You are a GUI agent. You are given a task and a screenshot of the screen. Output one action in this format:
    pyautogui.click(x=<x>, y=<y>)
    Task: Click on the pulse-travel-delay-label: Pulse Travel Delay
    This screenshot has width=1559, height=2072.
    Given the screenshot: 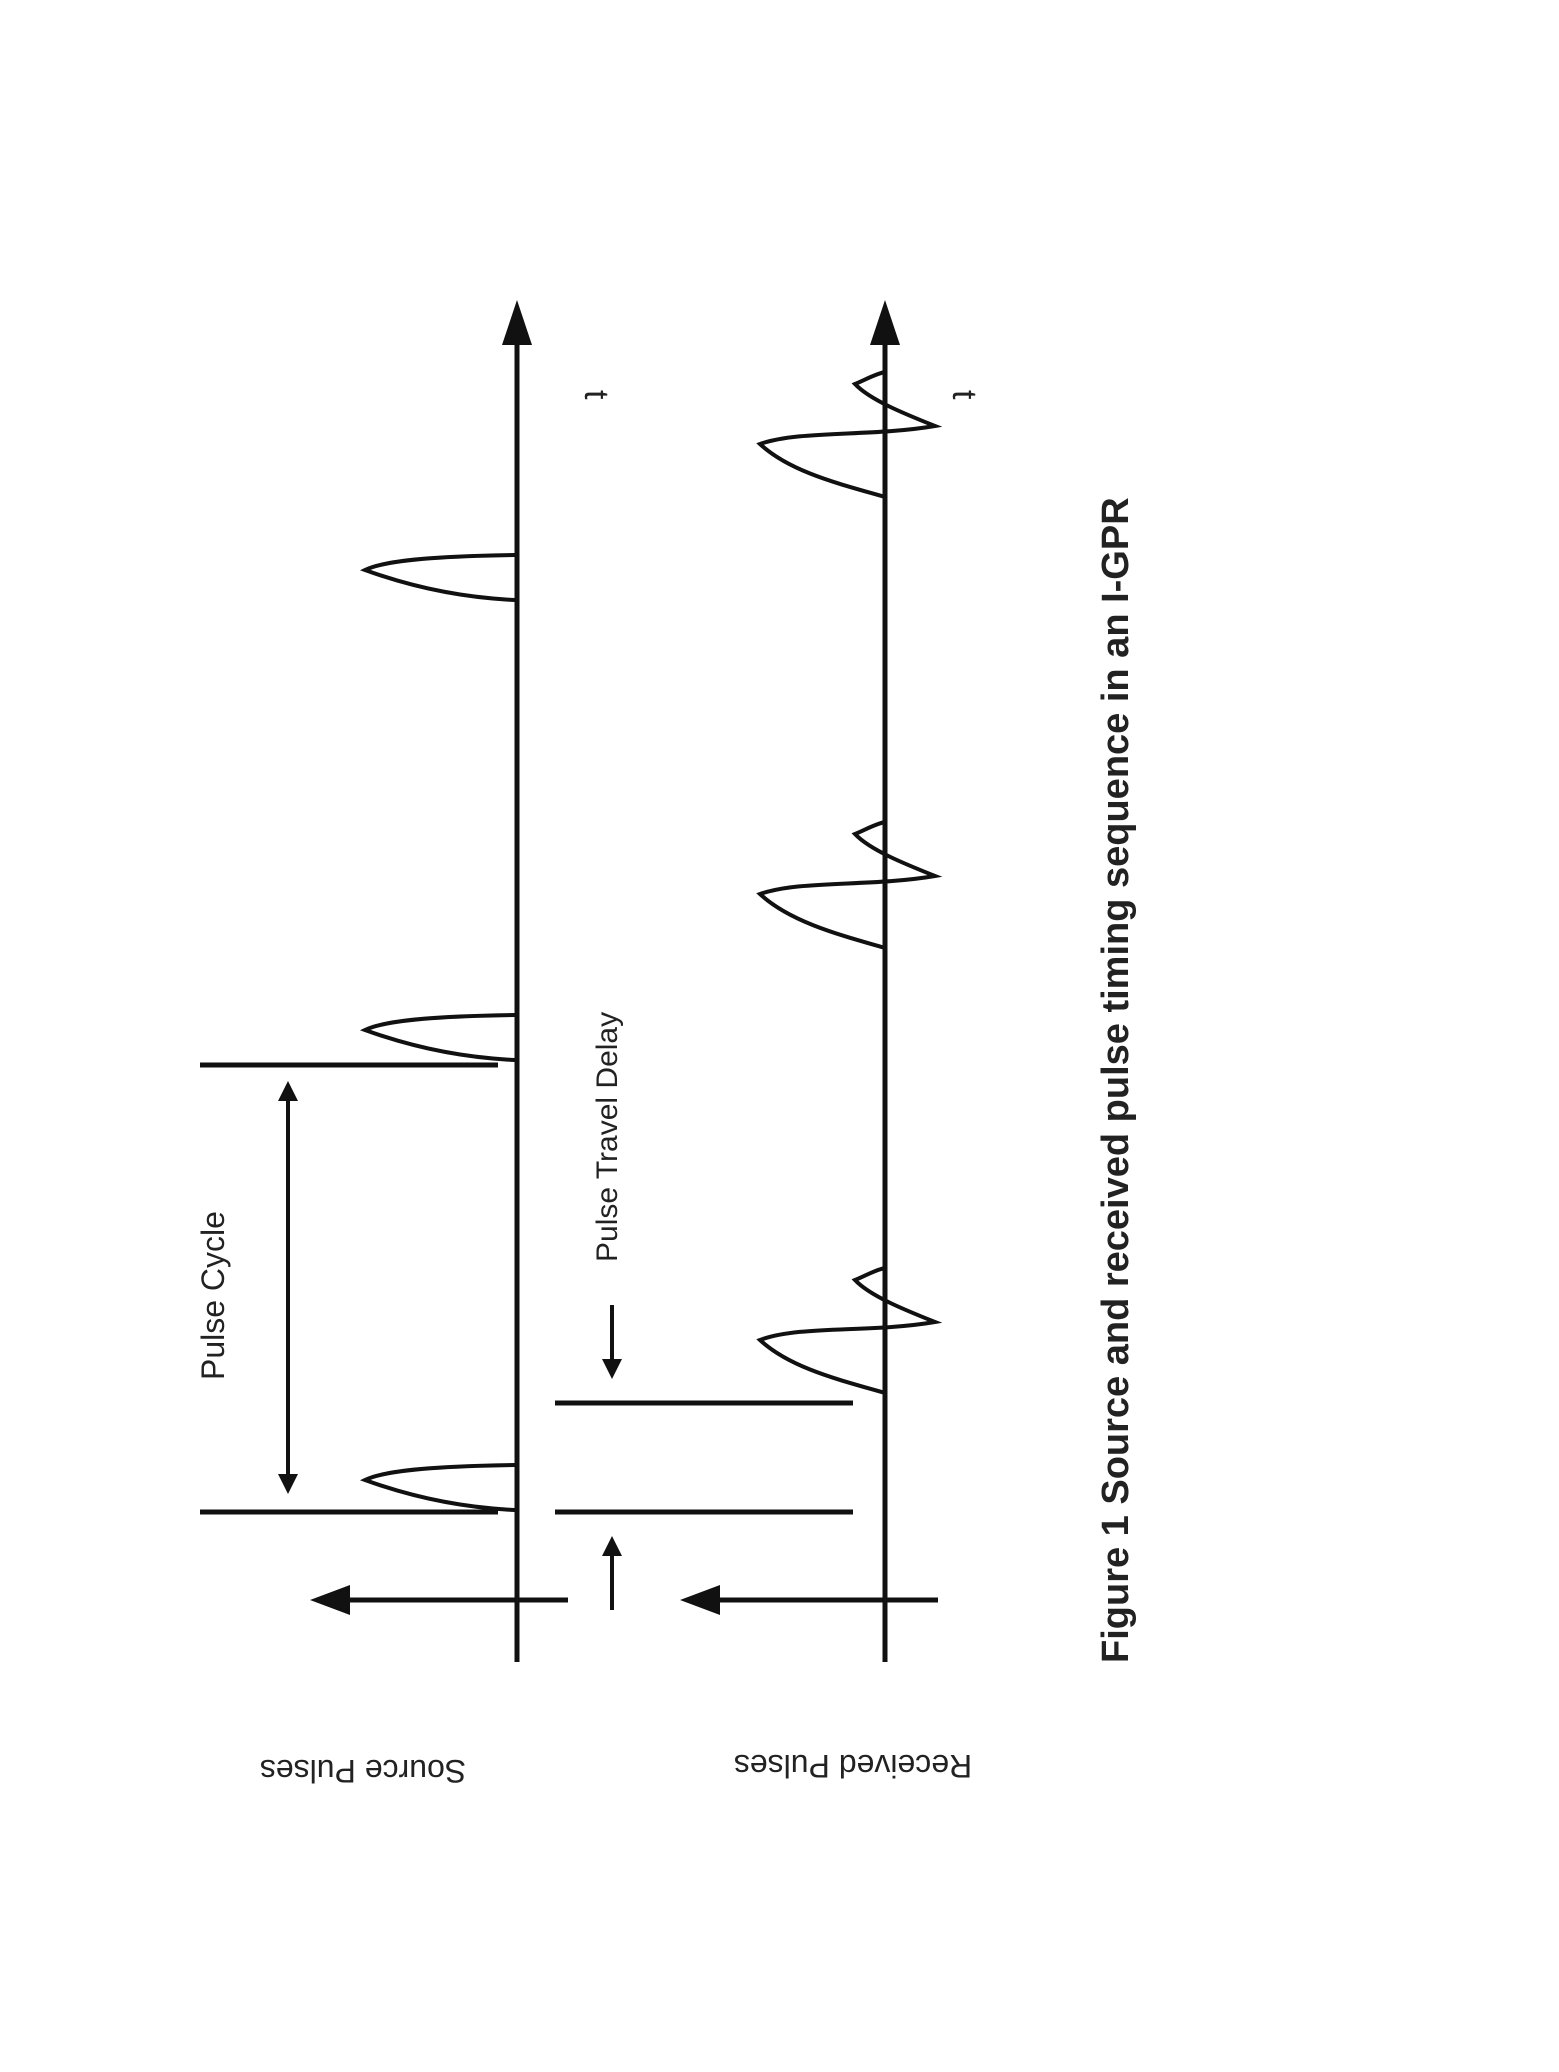 What is the action you would take?
    pyautogui.click(x=607, y=1137)
    